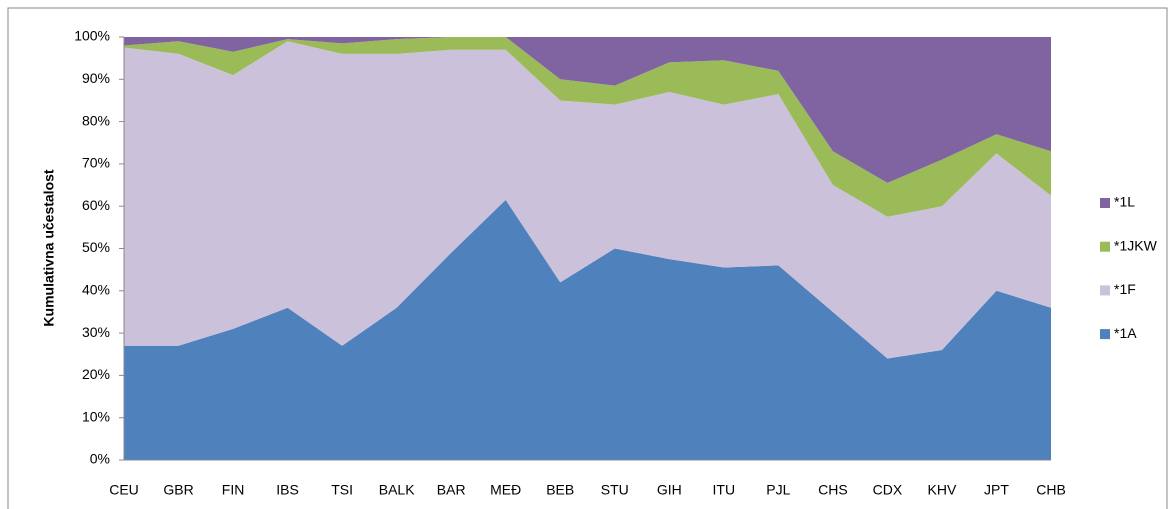 The height and width of the screenshot is (509, 1176). I want to click on y-tick-label: 0%, so click(100, 459).